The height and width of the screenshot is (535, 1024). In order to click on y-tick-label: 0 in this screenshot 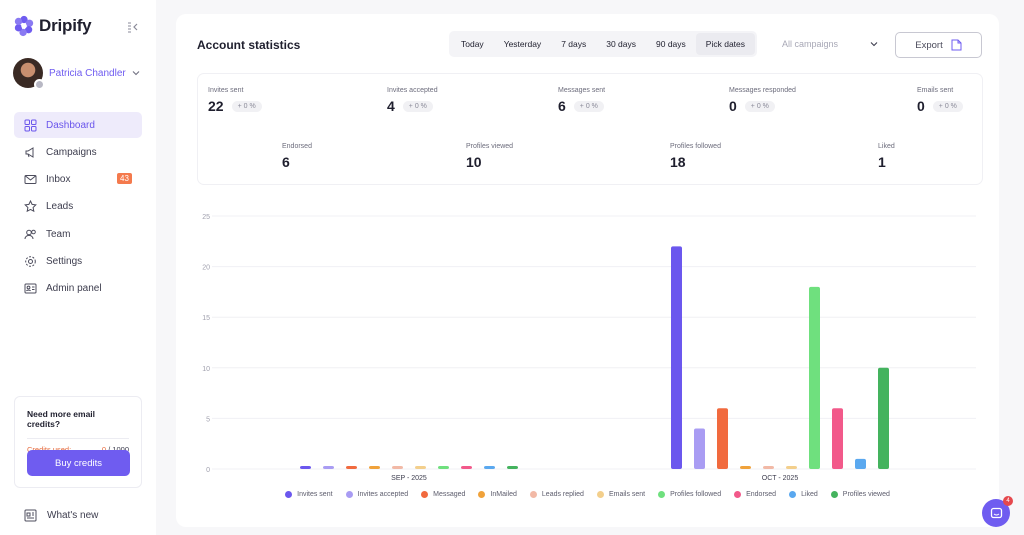, I will do `click(208, 470)`.